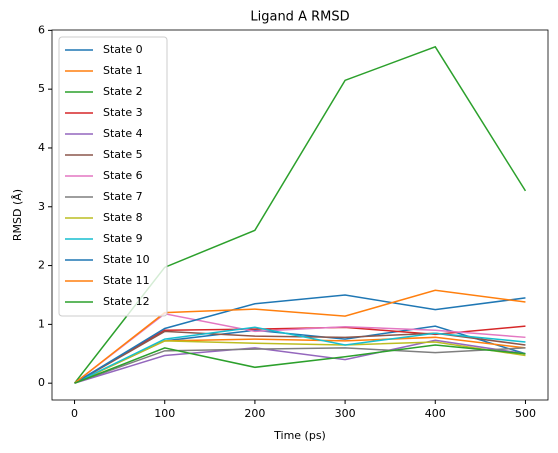  Describe the element at coordinates (123, 238) in the screenshot. I see `legend-label: State 9` at that location.